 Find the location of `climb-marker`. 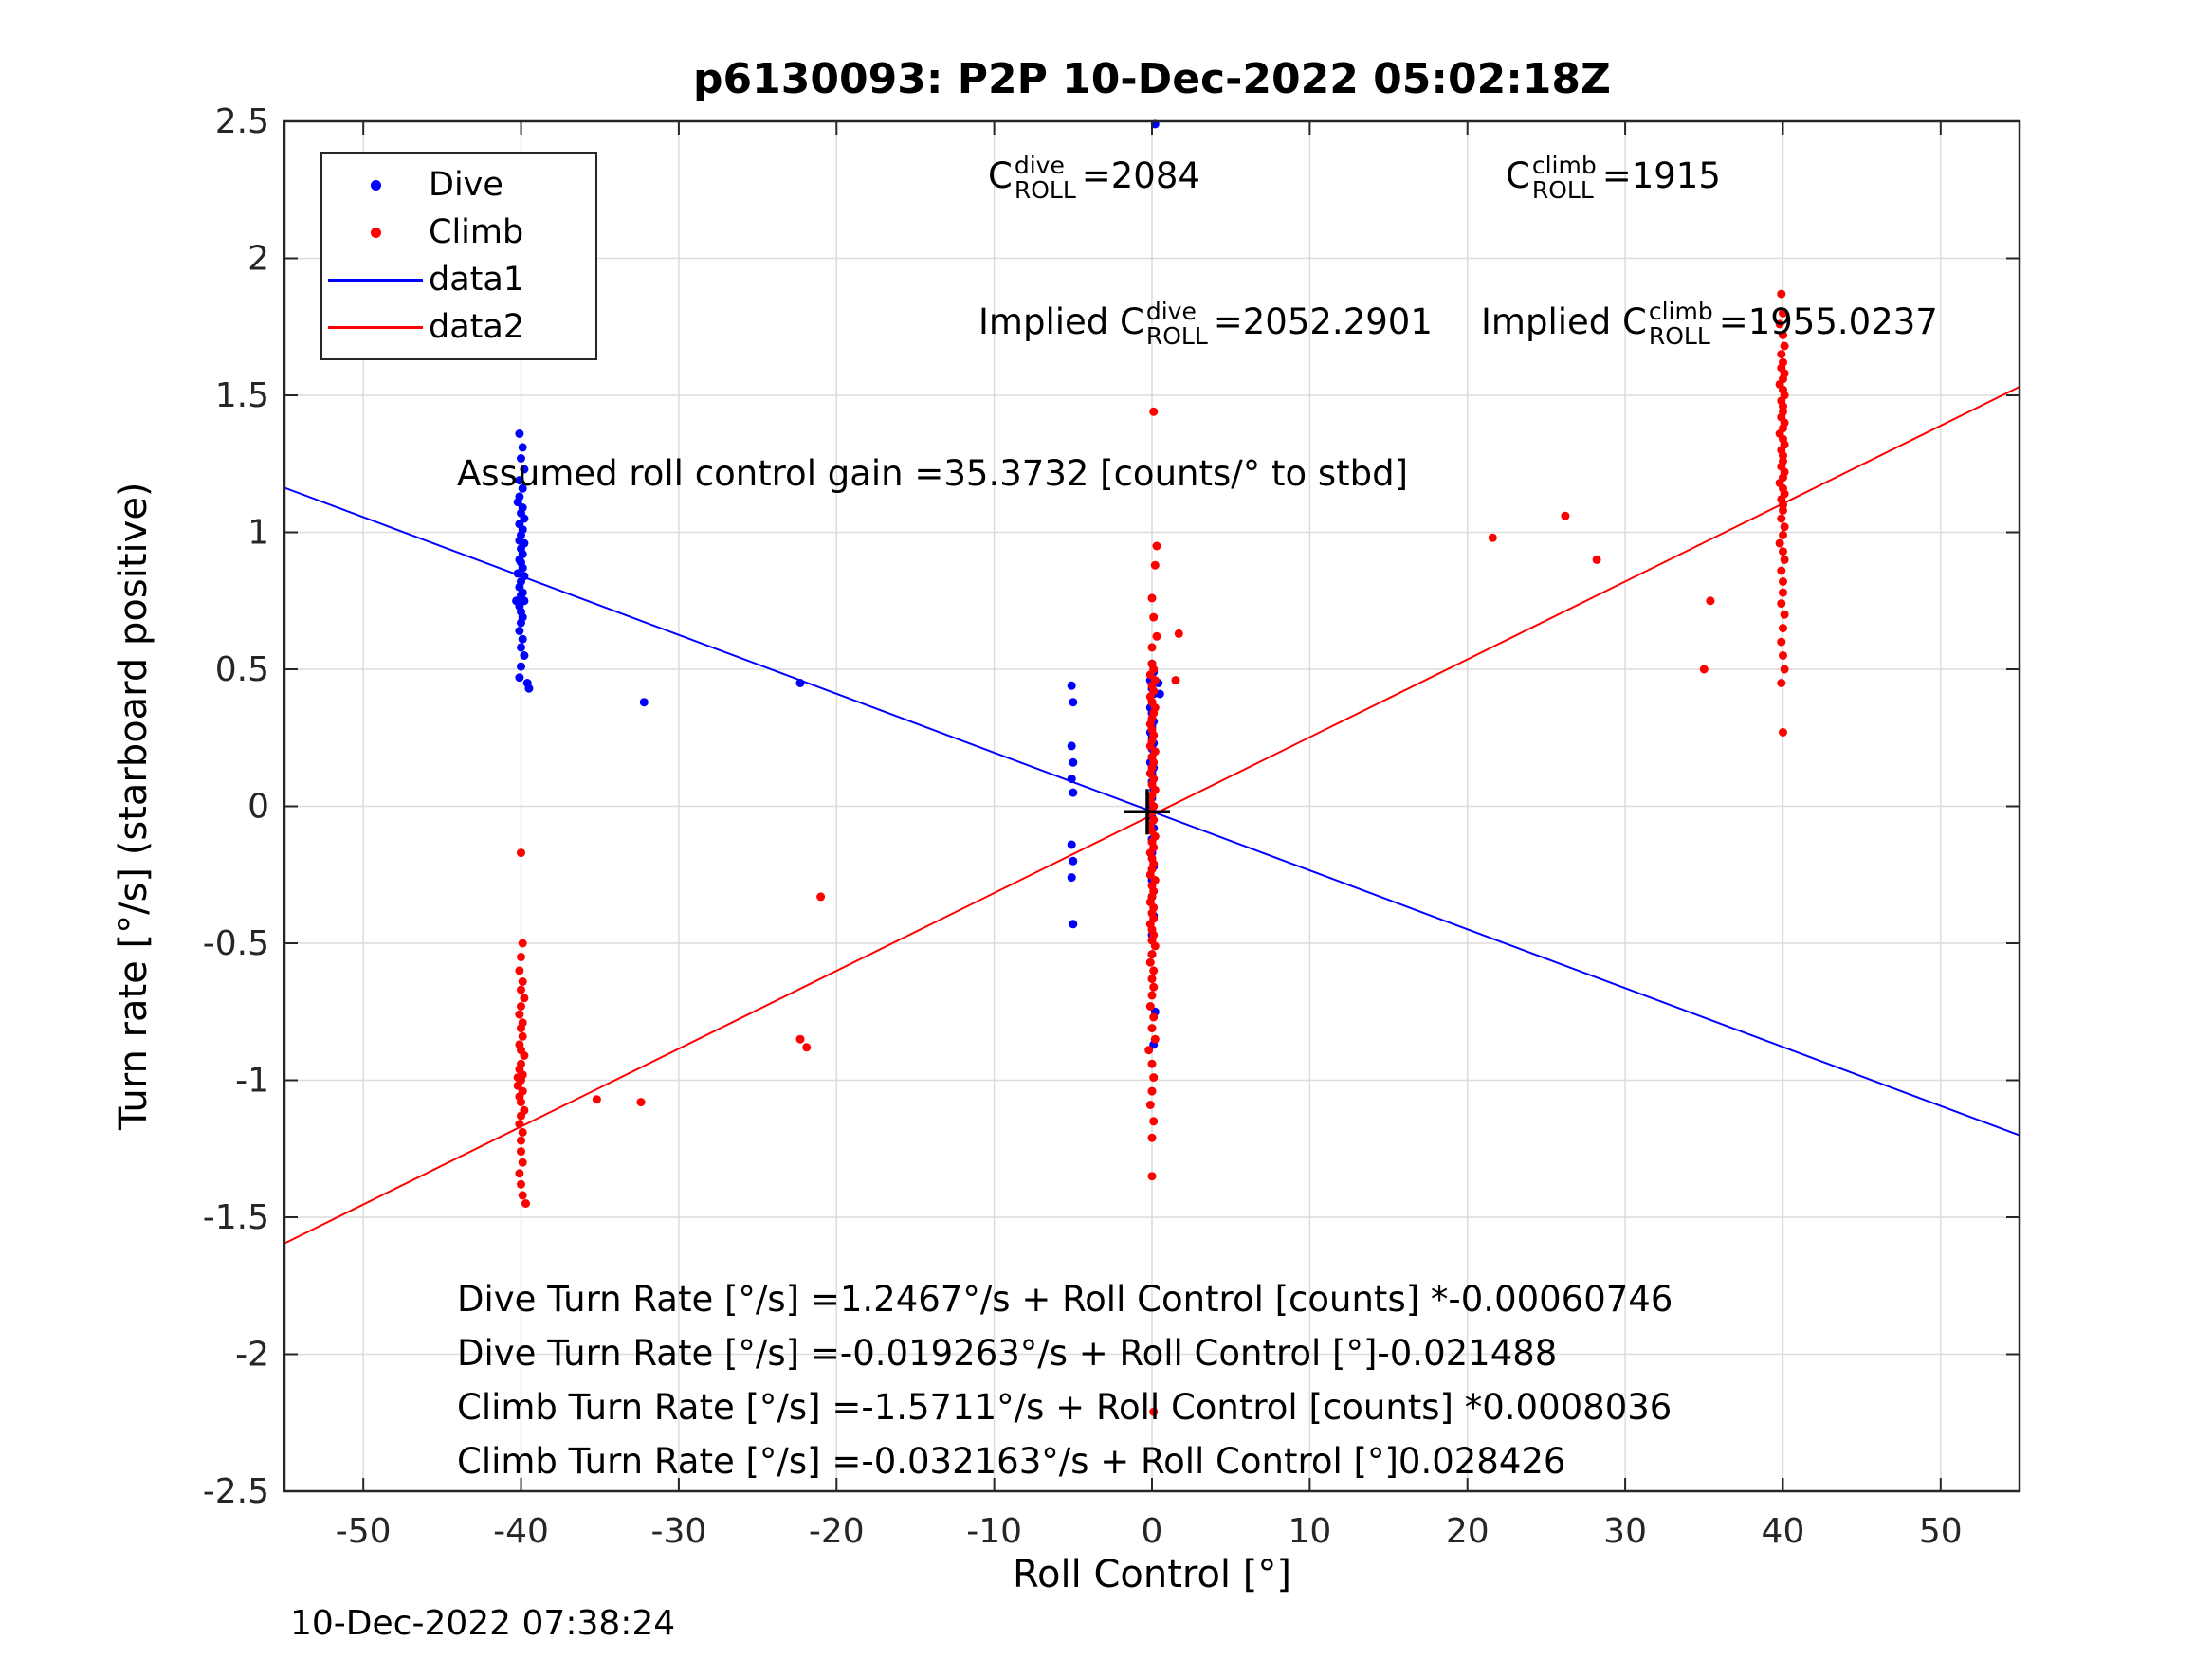

climb-marker is located at coordinates (375, 232).